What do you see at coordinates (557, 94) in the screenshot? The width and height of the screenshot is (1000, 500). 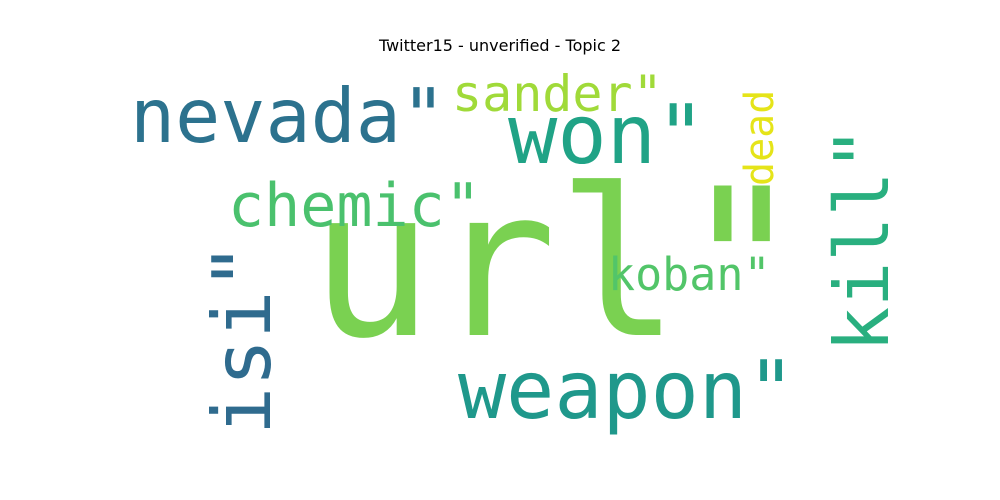 I see `word-sander: sander"` at bounding box center [557, 94].